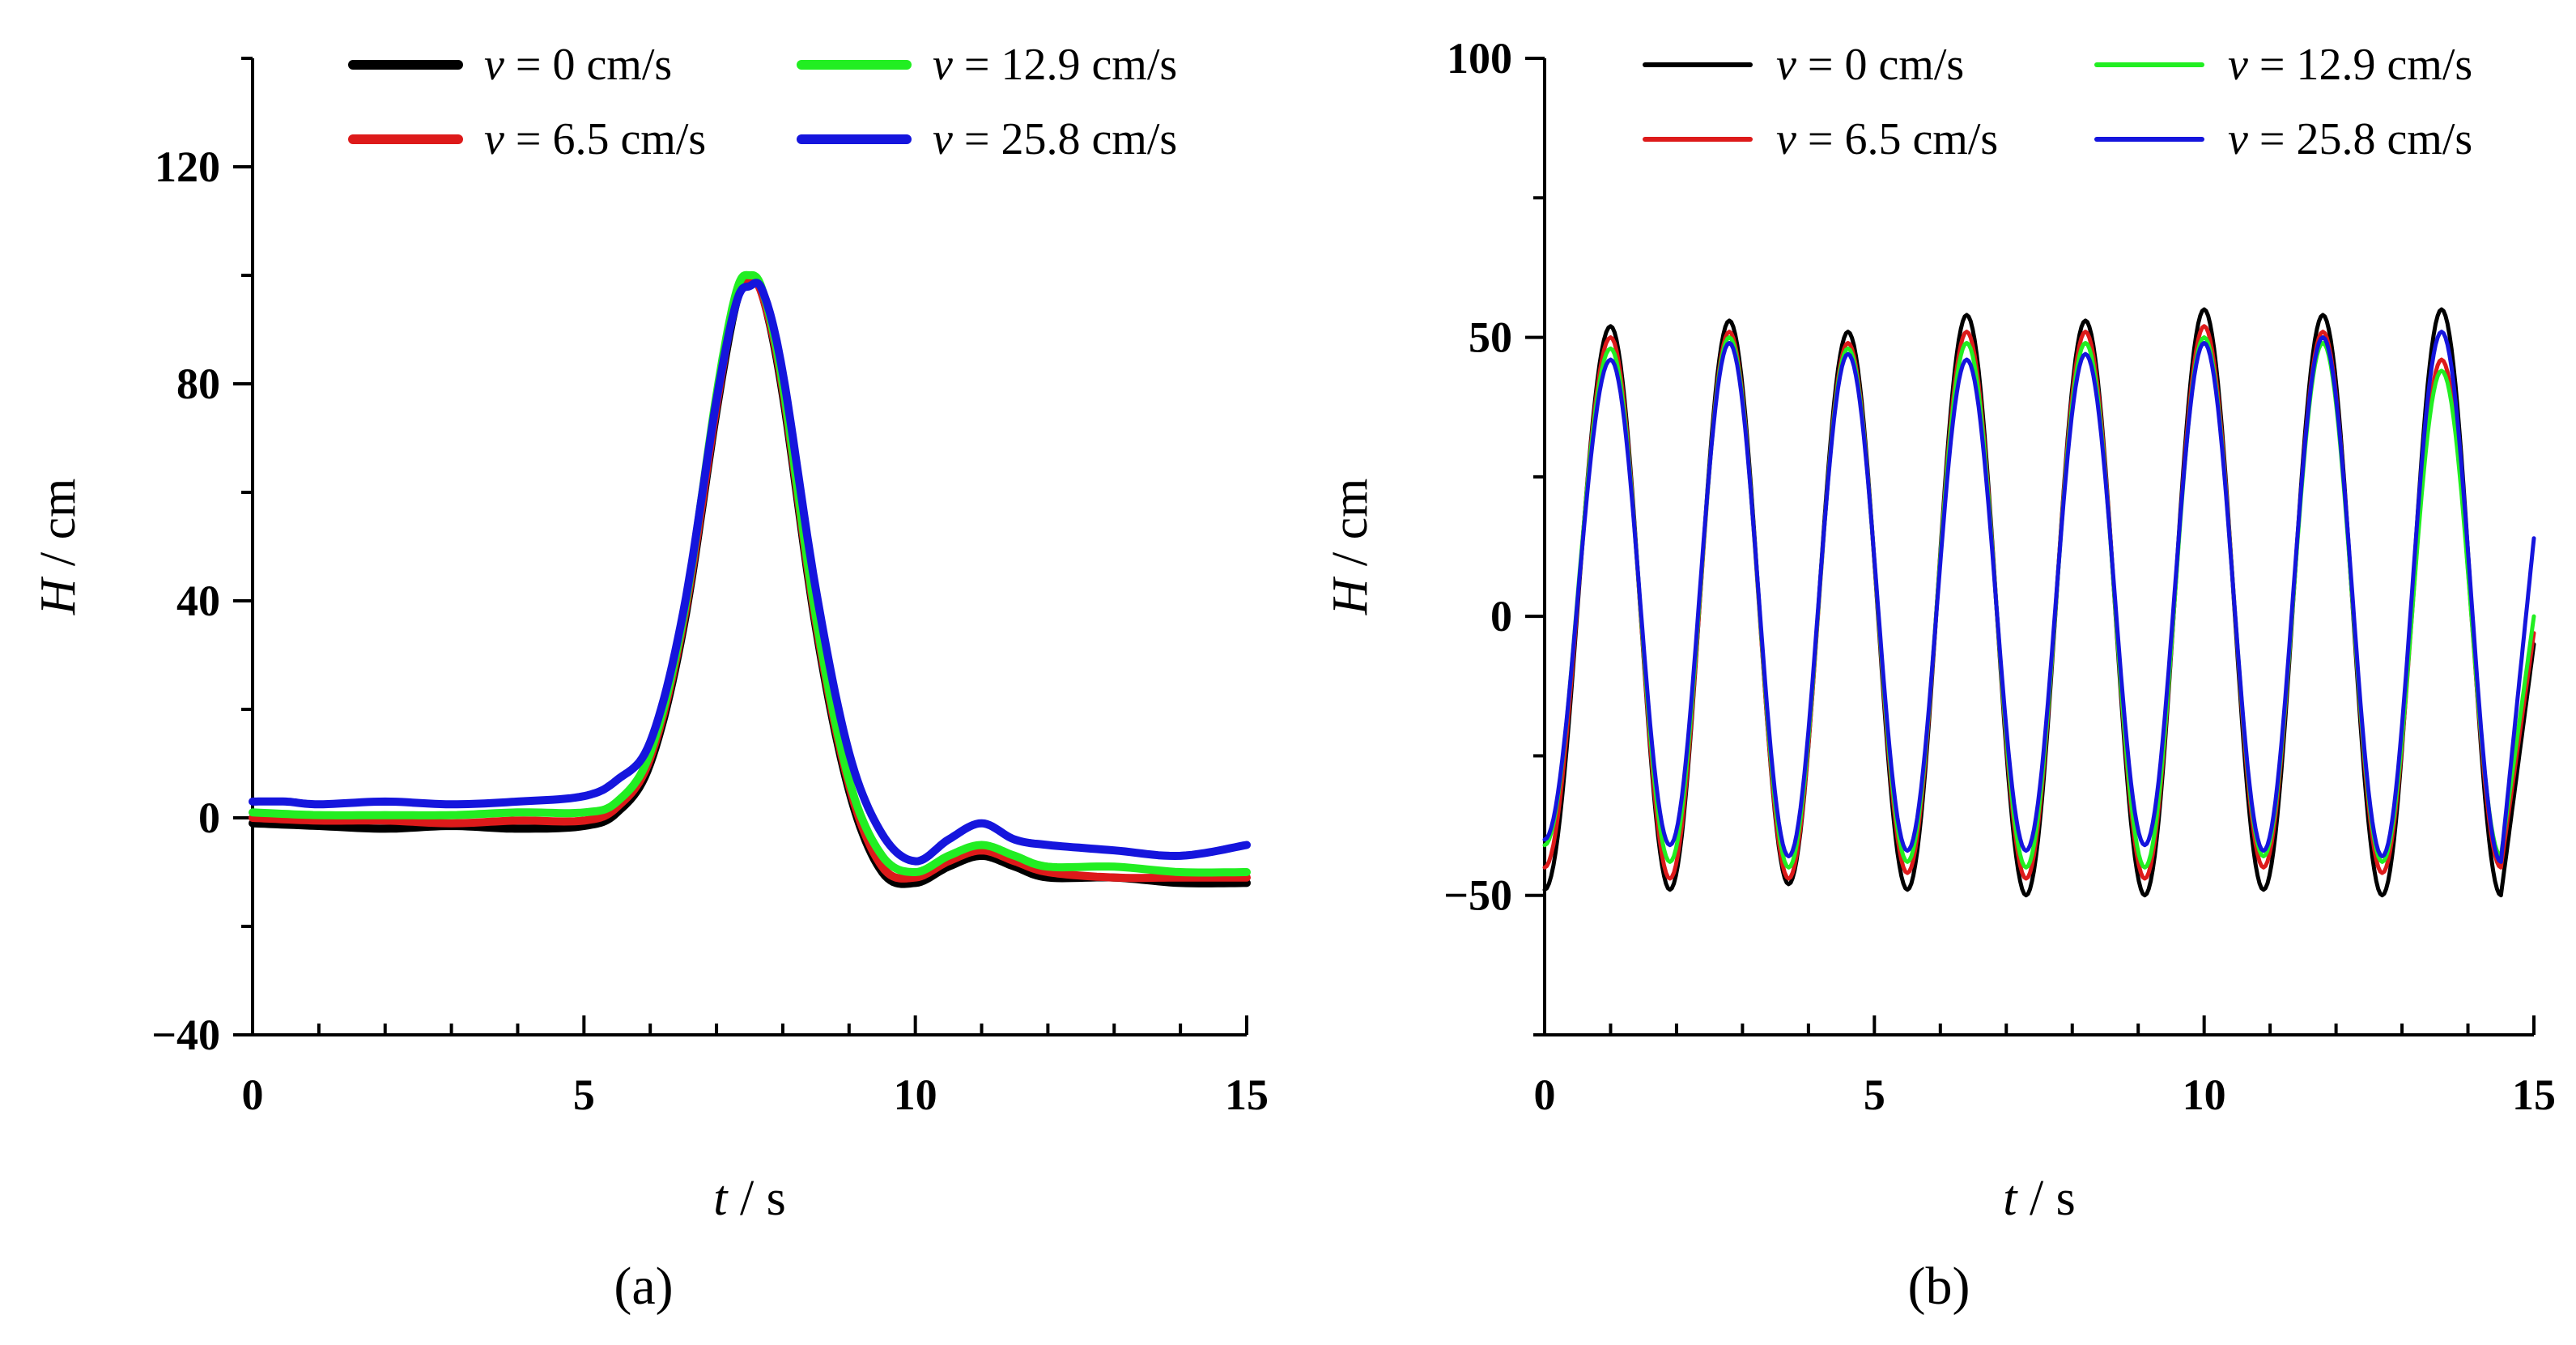 The width and height of the screenshot is (2576, 1345). I want to click on y-tick-label: 100, so click(1480, 59).